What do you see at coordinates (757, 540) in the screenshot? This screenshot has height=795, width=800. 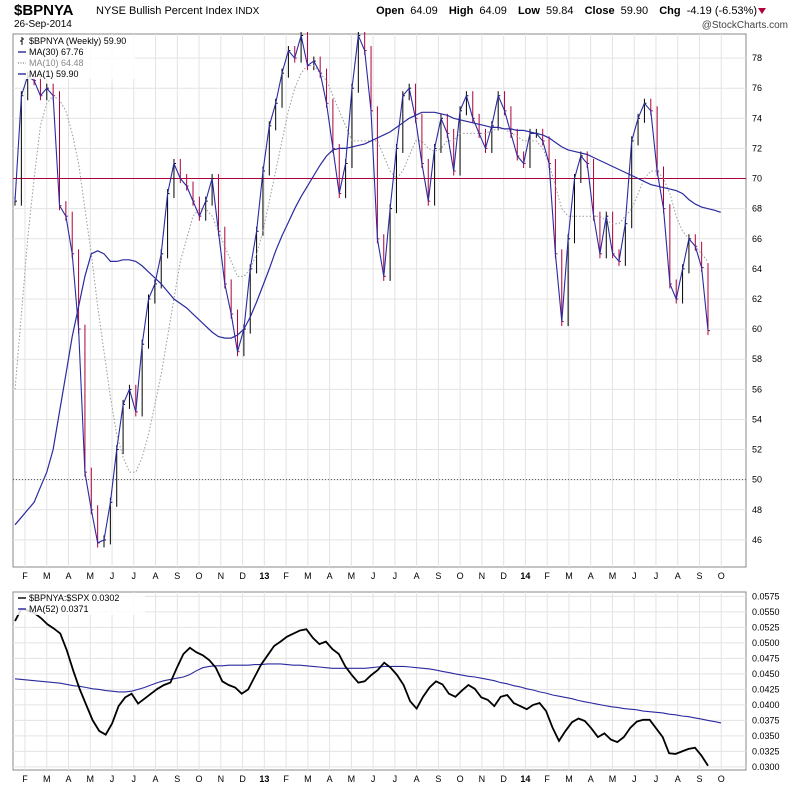 I see `y-tick-label: 46` at bounding box center [757, 540].